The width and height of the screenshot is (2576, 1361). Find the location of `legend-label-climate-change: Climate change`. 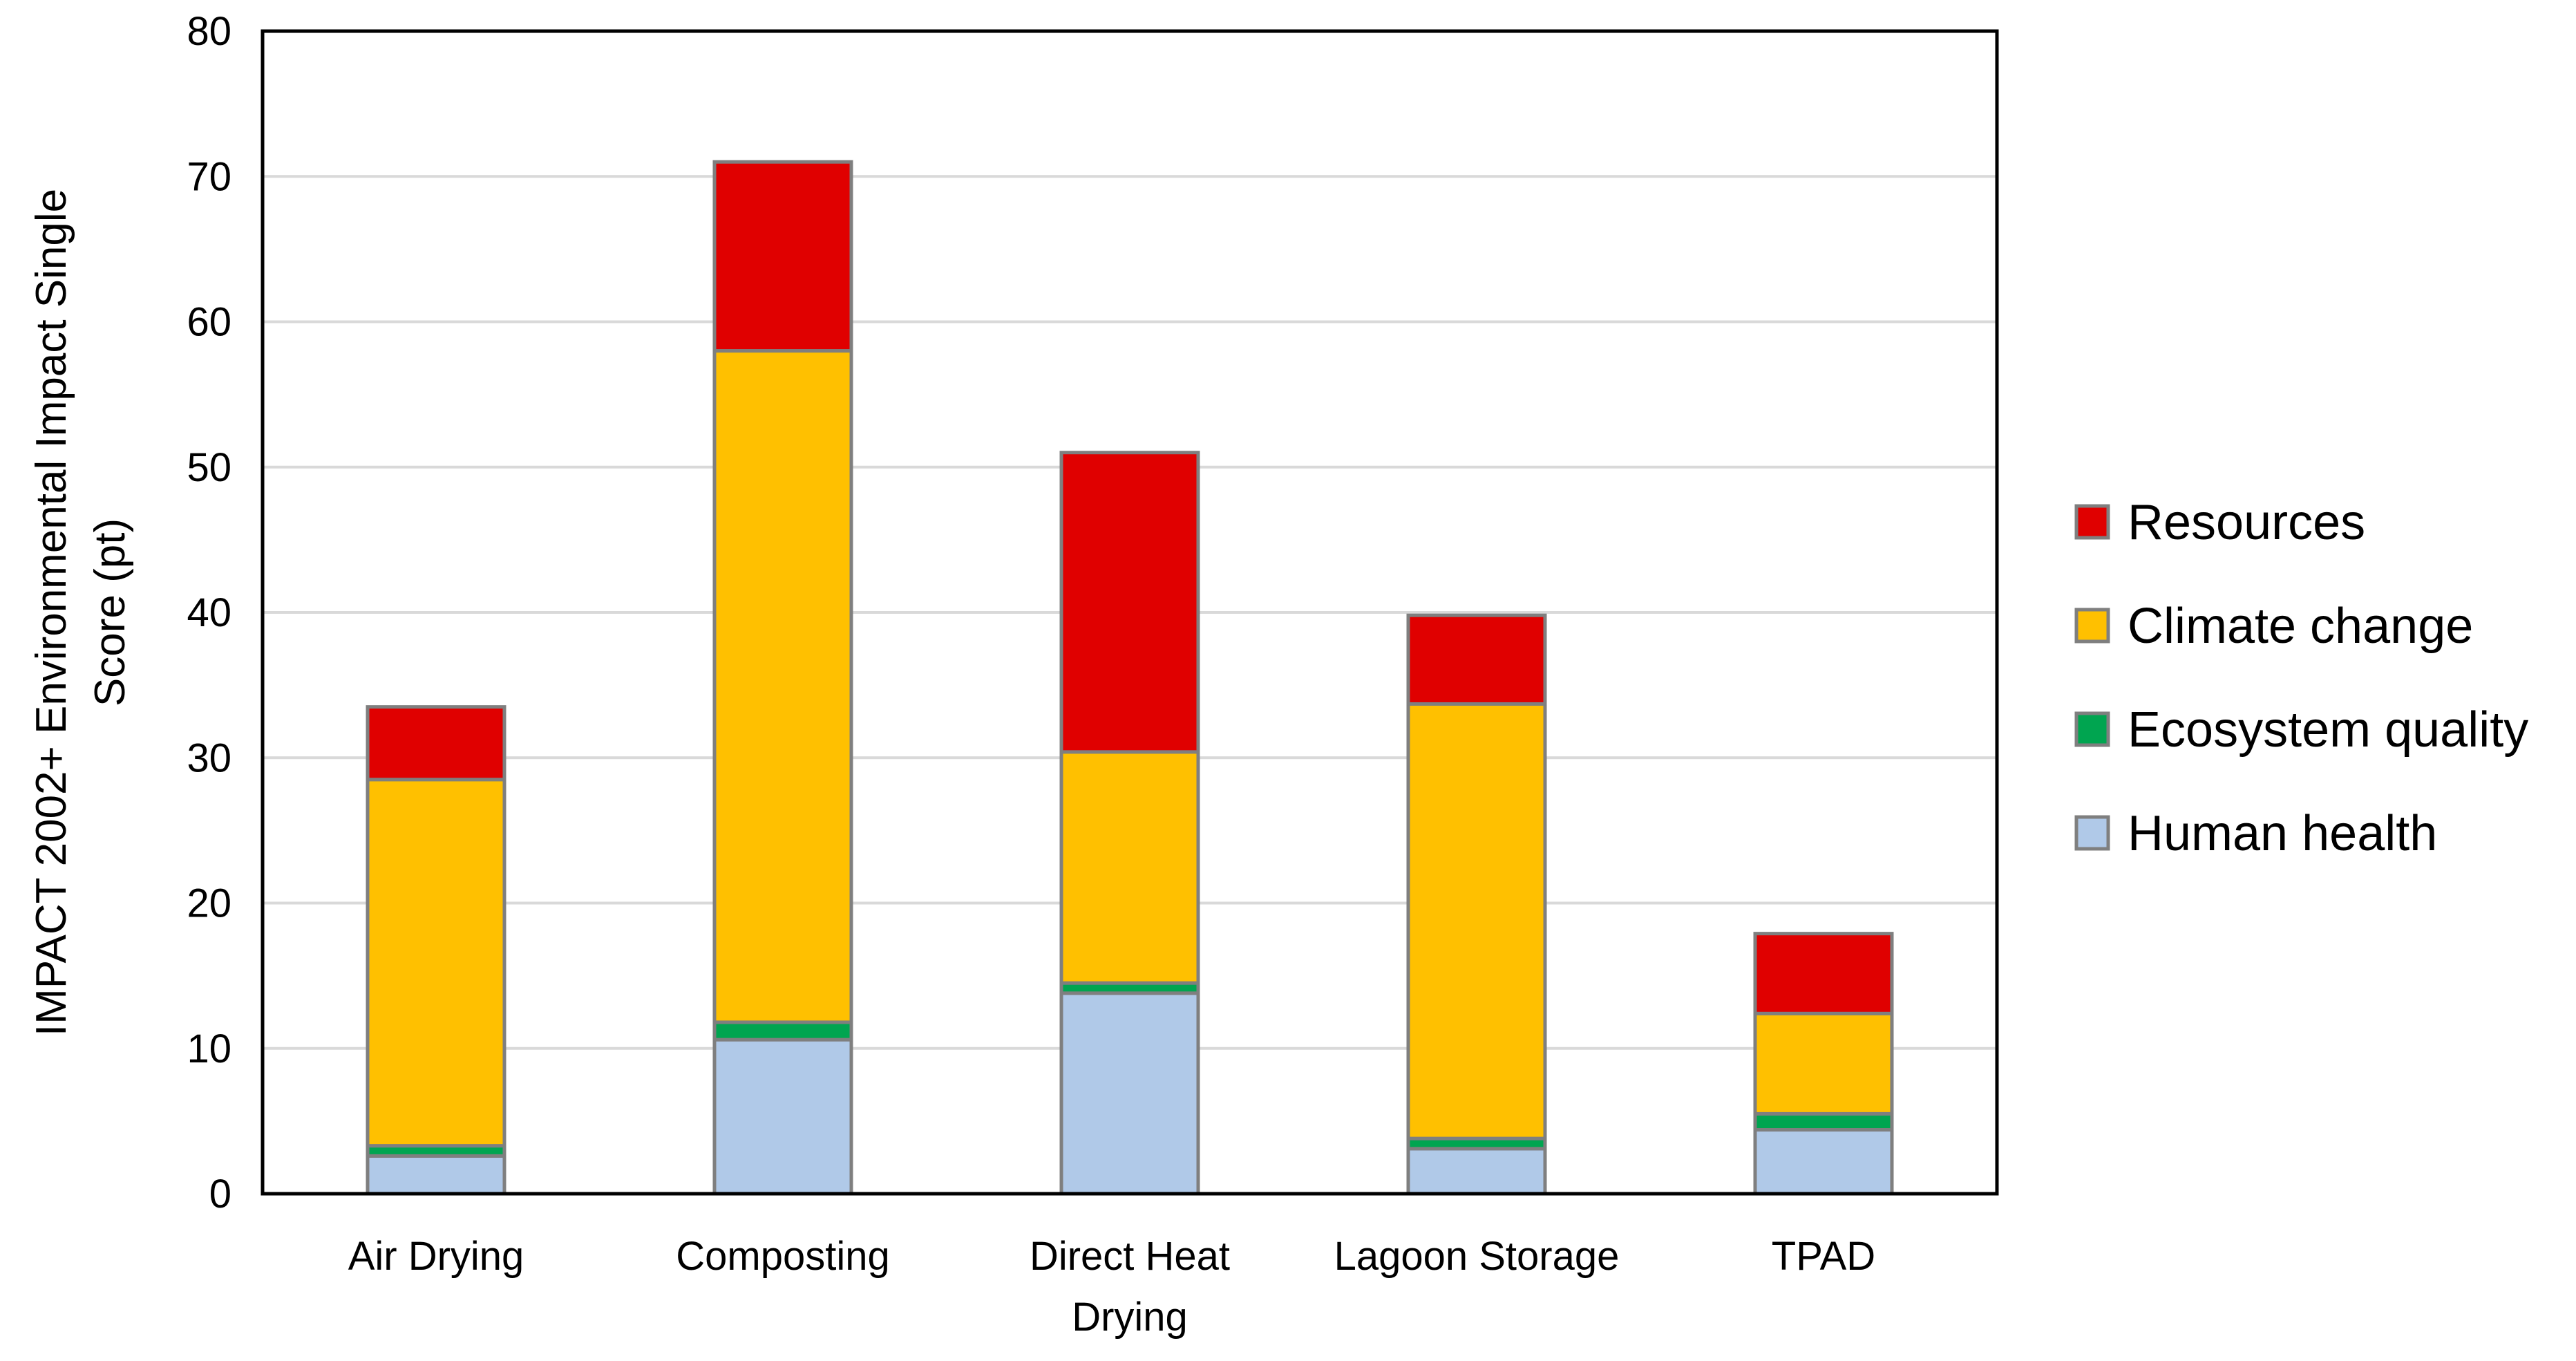

legend-label-climate-change: Climate change is located at coordinates (2300, 626).